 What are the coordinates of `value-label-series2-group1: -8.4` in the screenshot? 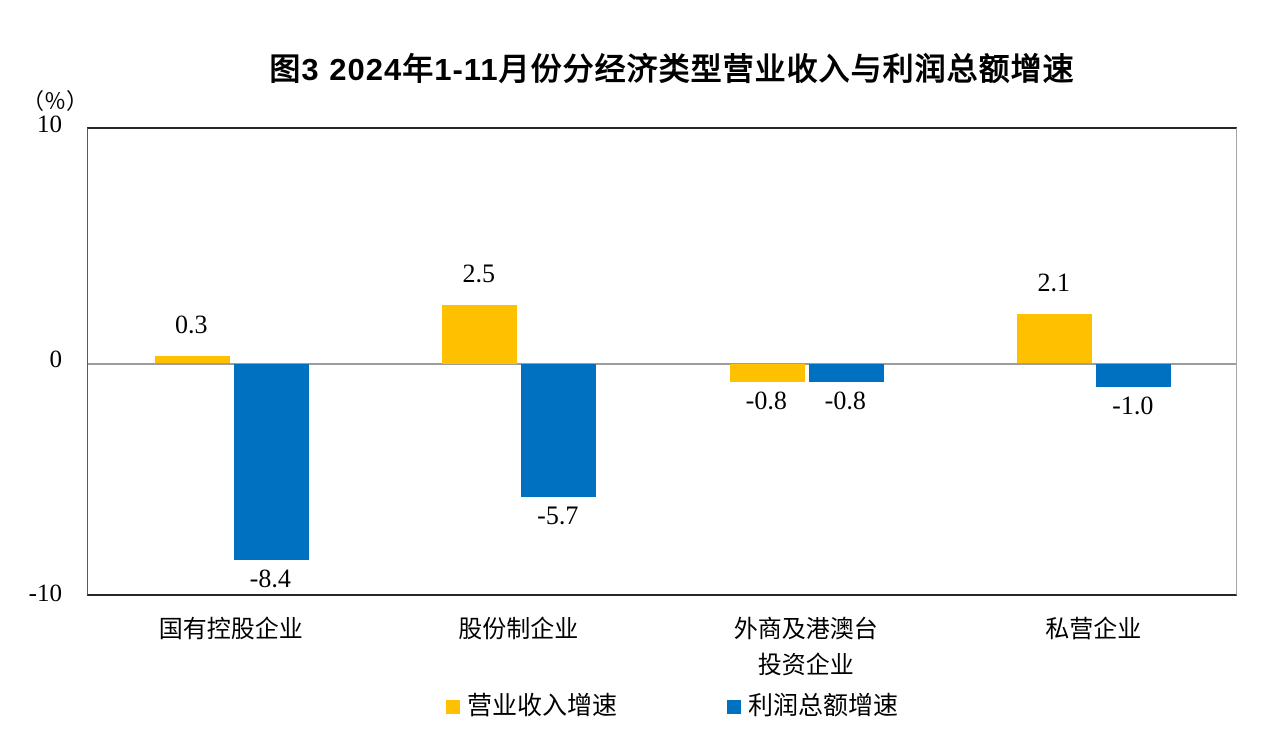 It's located at (270, 579).